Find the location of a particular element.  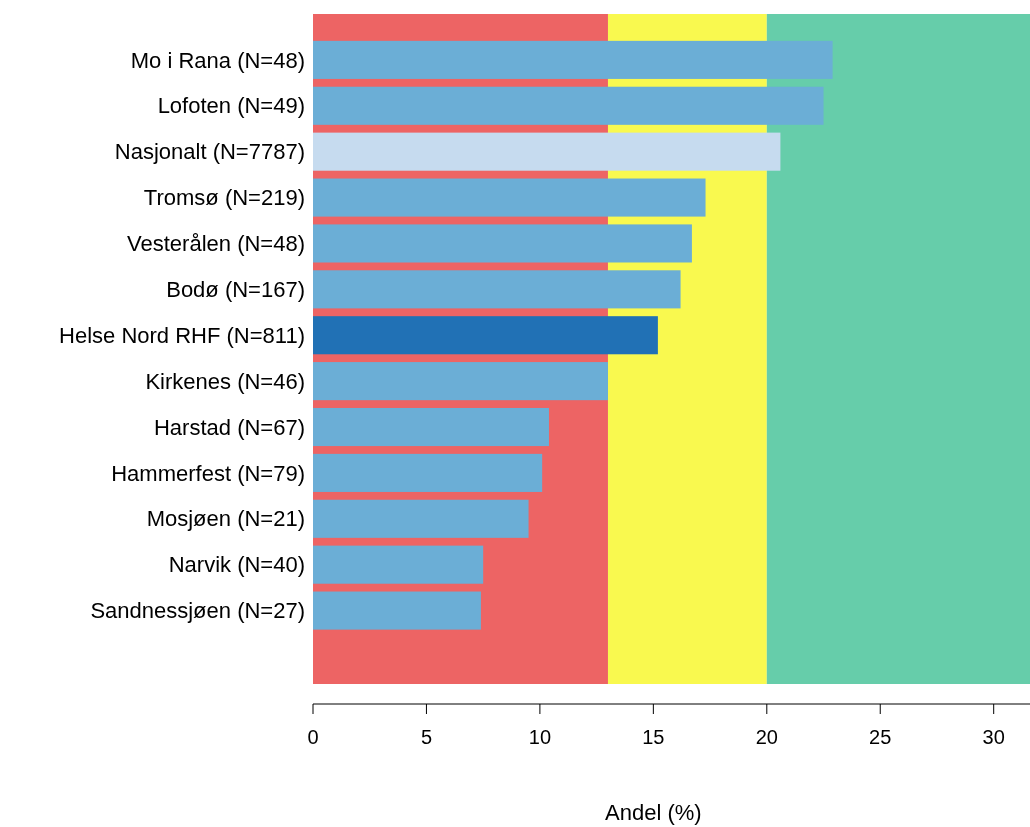

y-tick-label: Helse Nord RHF (N=811) is located at coordinates (182, 335).